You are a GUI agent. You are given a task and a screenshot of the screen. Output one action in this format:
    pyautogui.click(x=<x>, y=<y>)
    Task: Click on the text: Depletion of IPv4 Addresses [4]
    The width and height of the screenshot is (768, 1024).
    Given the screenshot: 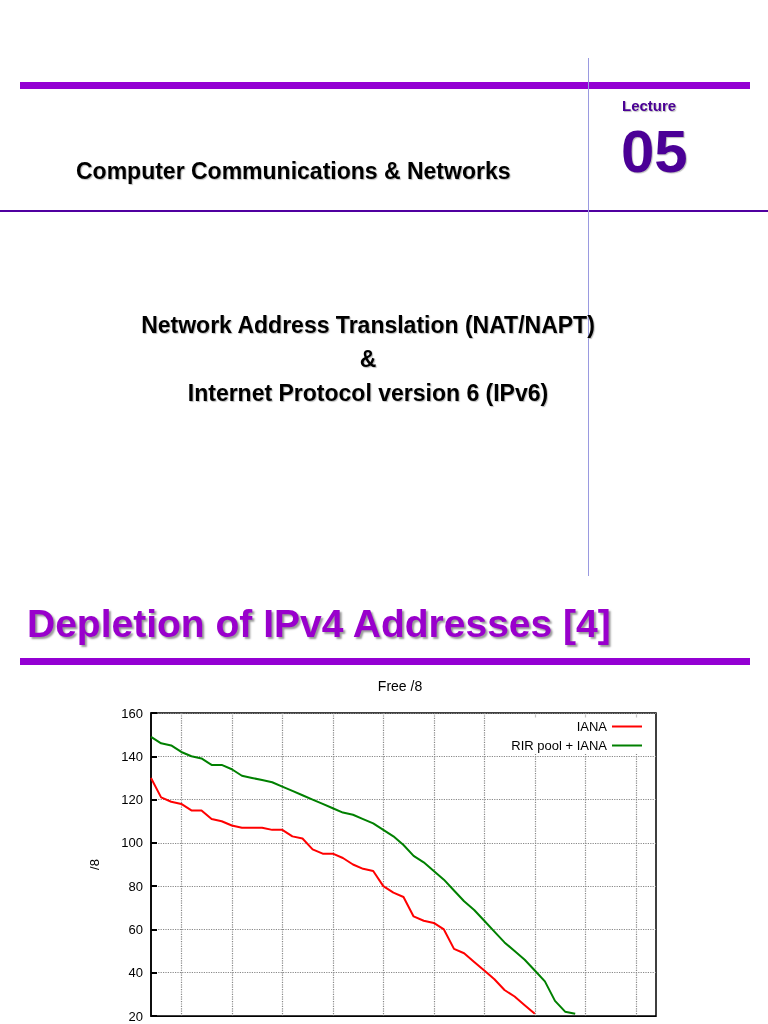 What is the action you would take?
    pyautogui.click(x=319, y=624)
    